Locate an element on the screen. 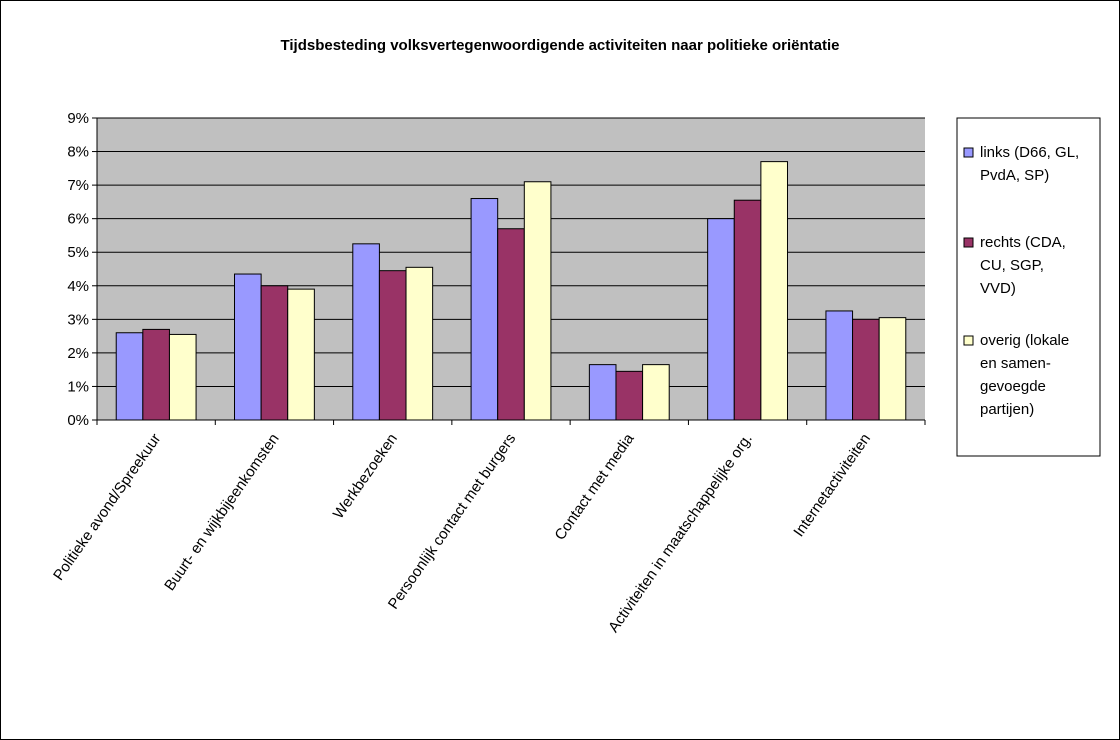 This screenshot has width=1120, height=740. x-category-label: Politieke avond/Spreekuur is located at coordinates (107, 507).